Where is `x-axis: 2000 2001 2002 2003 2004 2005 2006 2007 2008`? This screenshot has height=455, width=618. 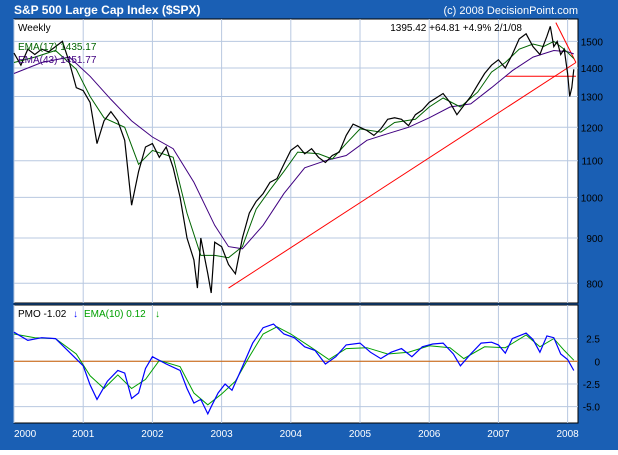
x-axis: 2000 2001 2002 2003 2004 2005 2006 2007 2008 is located at coordinates (296, 434).